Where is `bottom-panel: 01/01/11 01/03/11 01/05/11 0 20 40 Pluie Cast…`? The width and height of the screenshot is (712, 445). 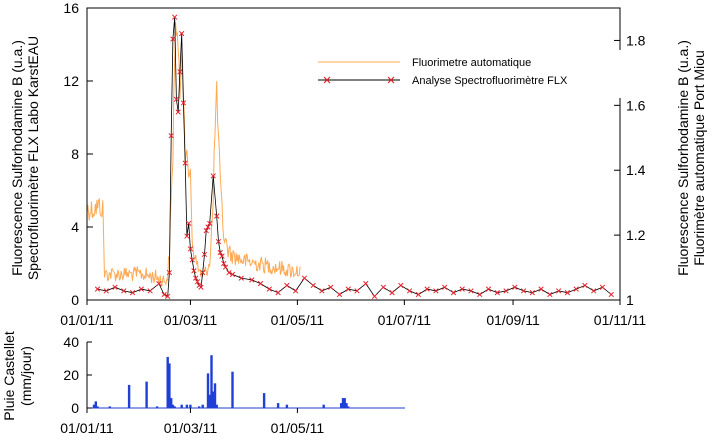 bottom-panel: 01/01/11 01/03/11 01/05/11 0 20 40 Pluie Cast… is located at coordinates (203, 383).